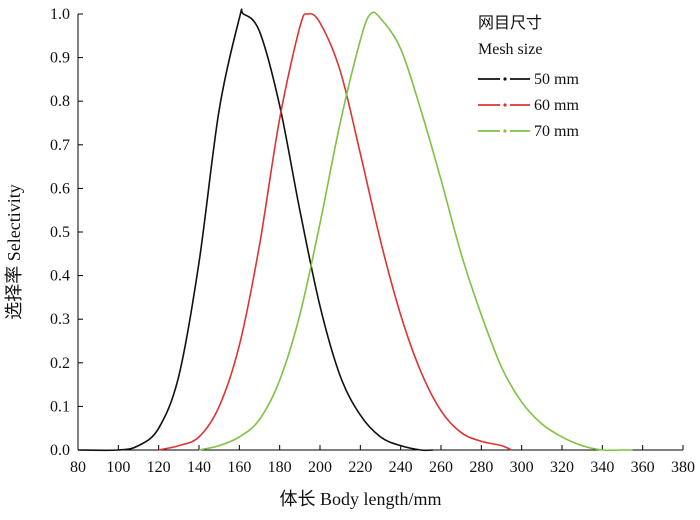  What do you see at coordinates (556, 131) in the screenshot?
I see `legend-label: 70 mm` at bounding box center [556, 131].